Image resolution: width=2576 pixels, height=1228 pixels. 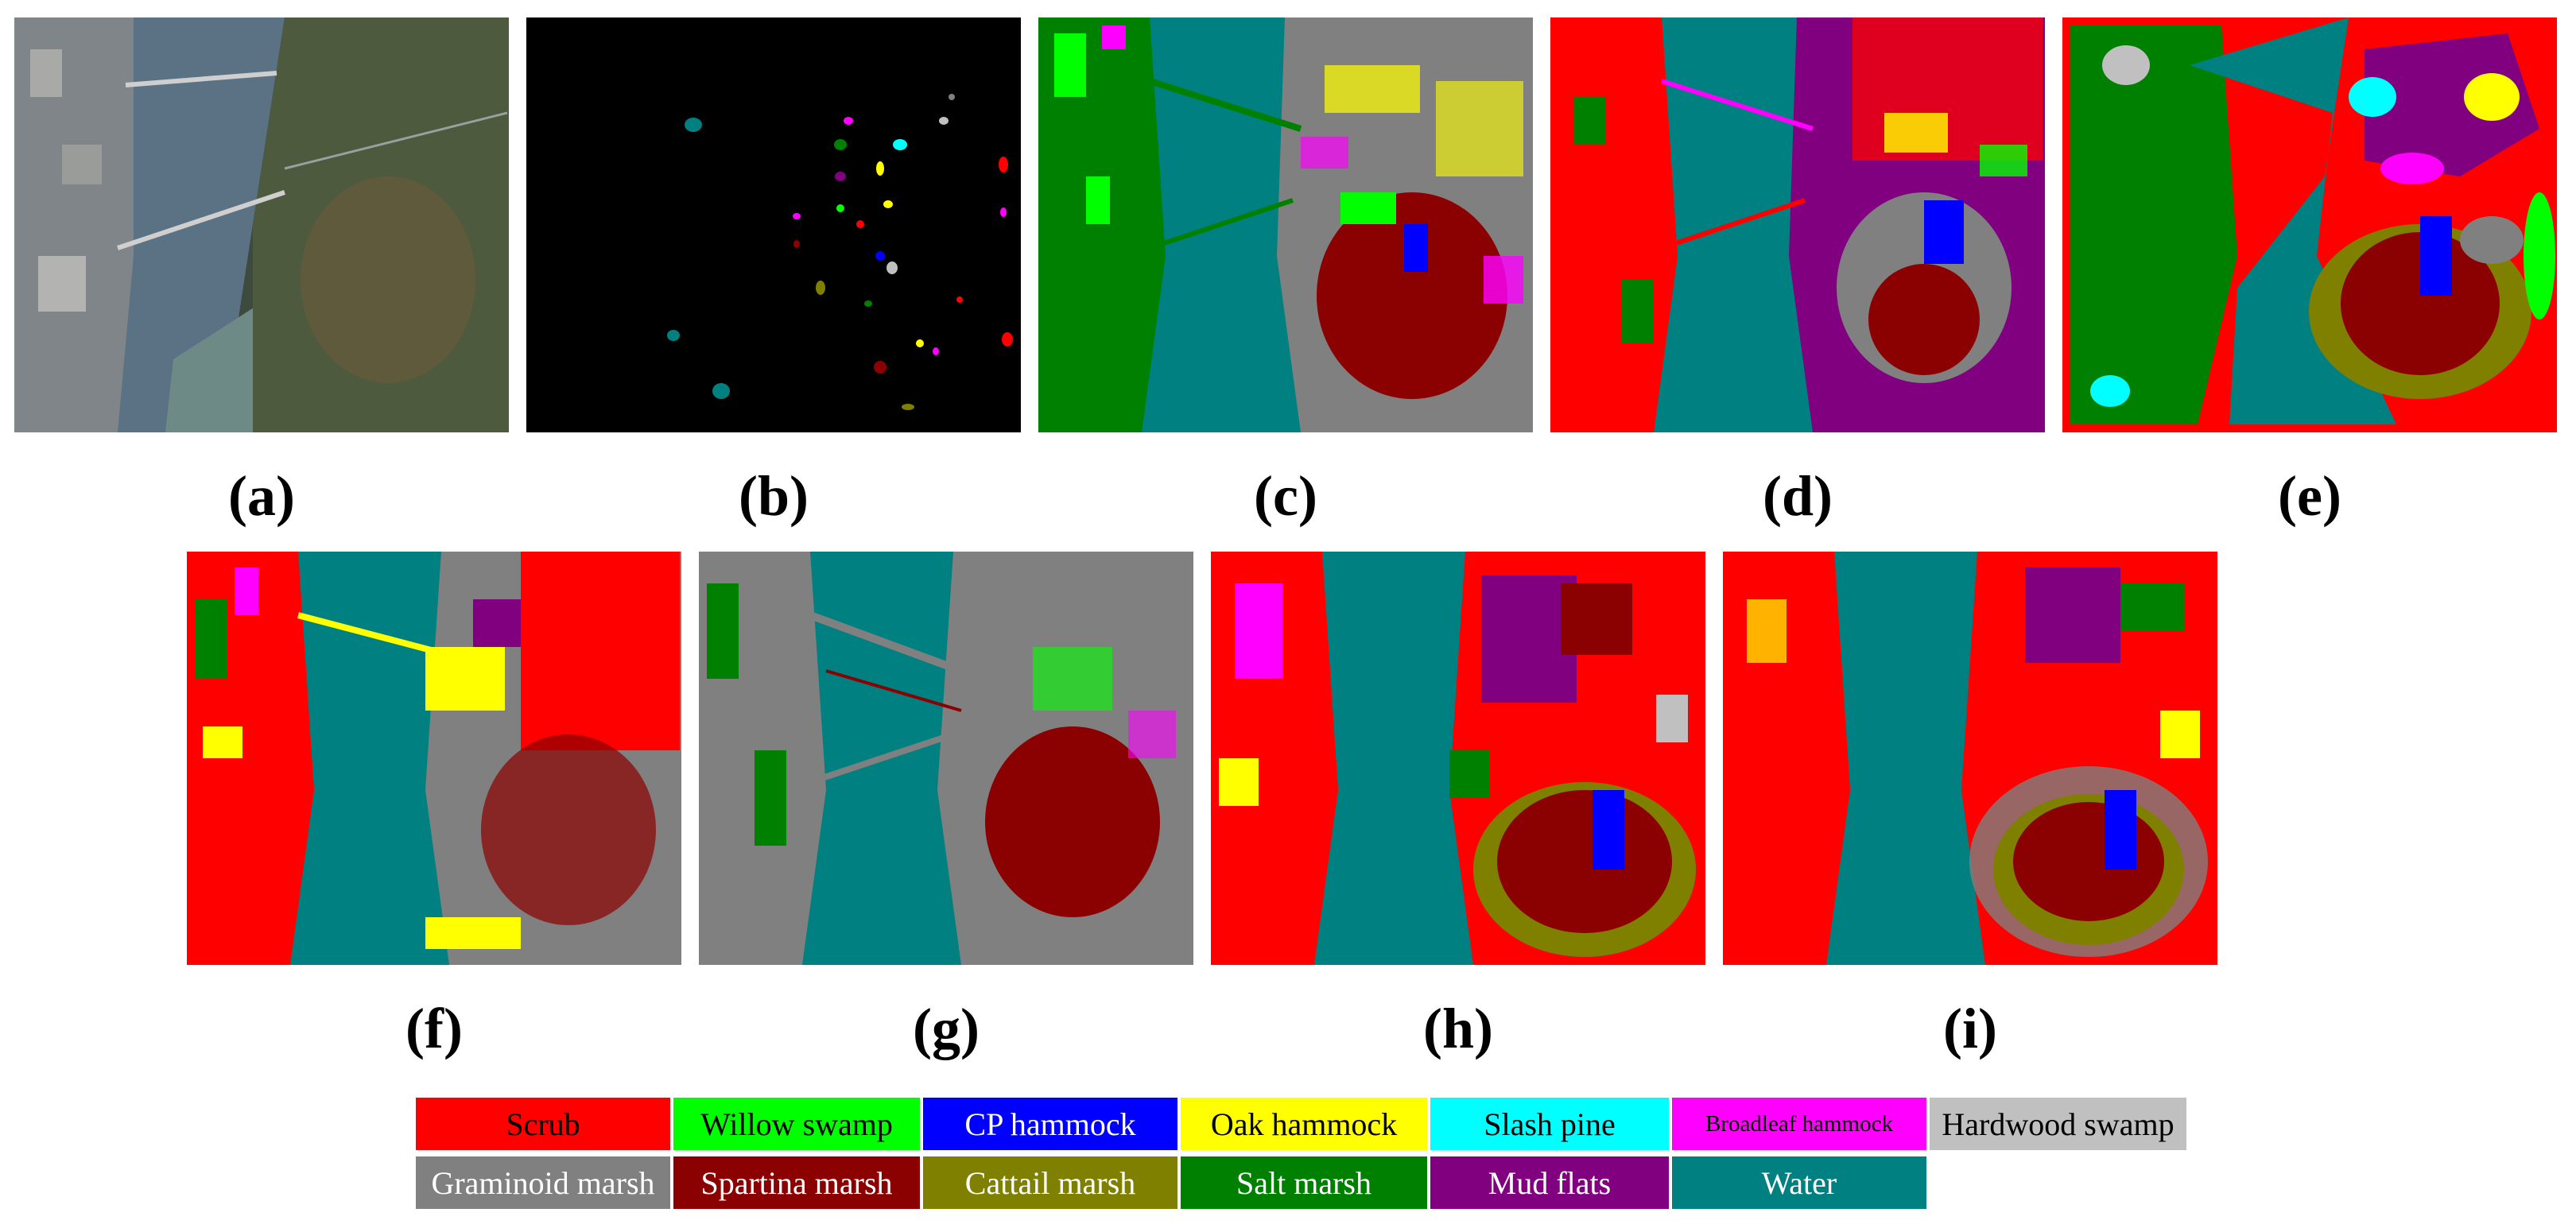 I want to click on caption-b: (b), so click(x=774, y=496).